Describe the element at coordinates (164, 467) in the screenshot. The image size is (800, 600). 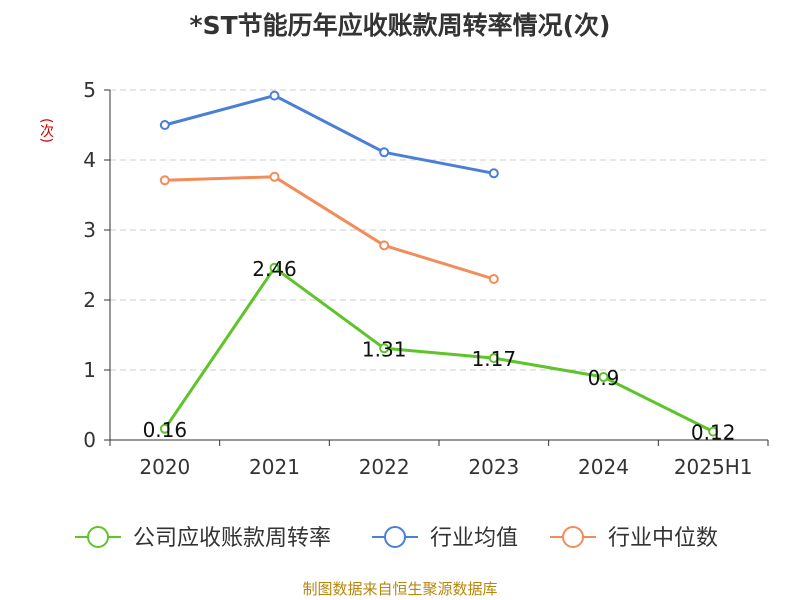
I see `x-tick-label: 2020` at that location.